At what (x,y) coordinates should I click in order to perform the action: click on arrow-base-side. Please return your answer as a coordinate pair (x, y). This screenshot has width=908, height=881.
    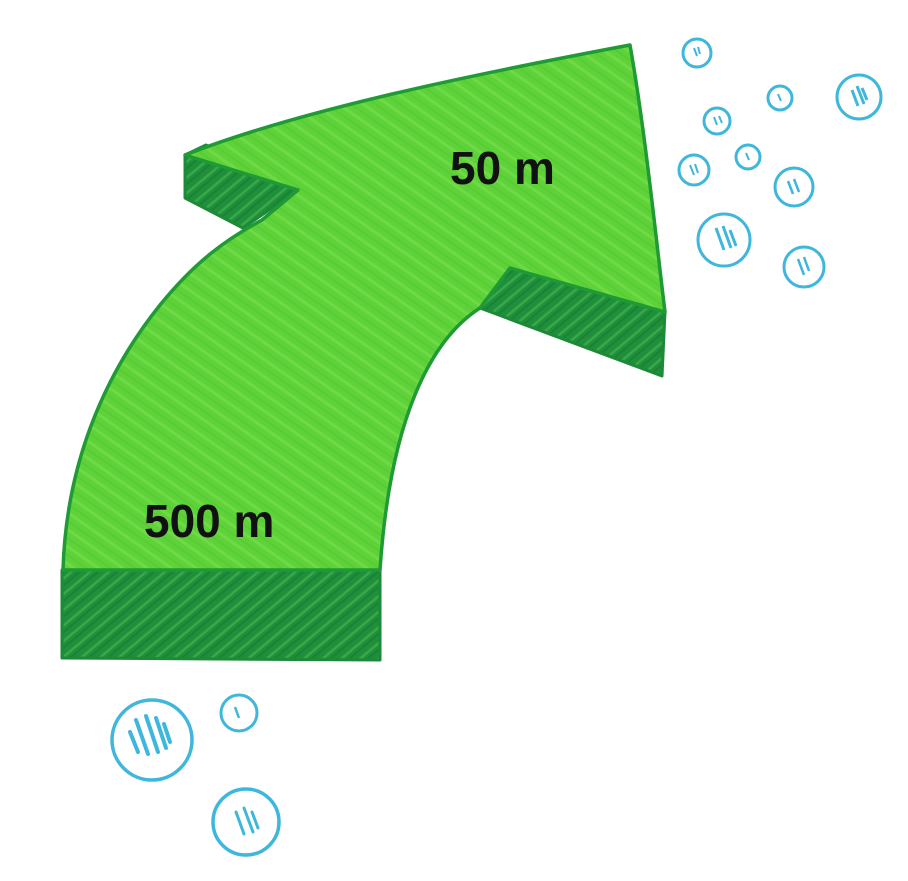
    Looking at the image, I should click on (221, 615).